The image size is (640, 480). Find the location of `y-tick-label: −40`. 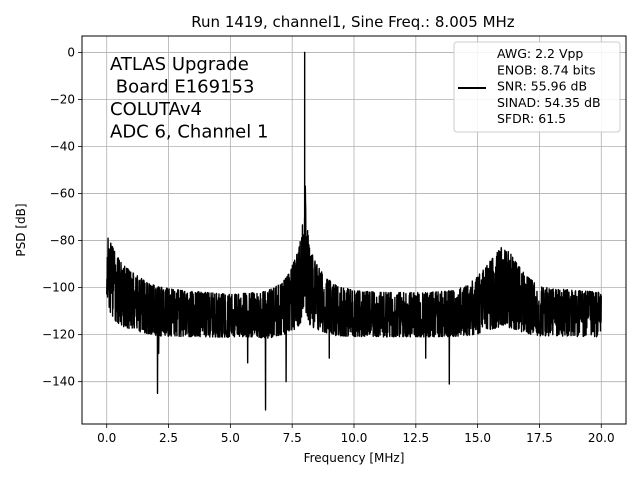

y-tick-label: −40 is located at coordinates (62, 147).